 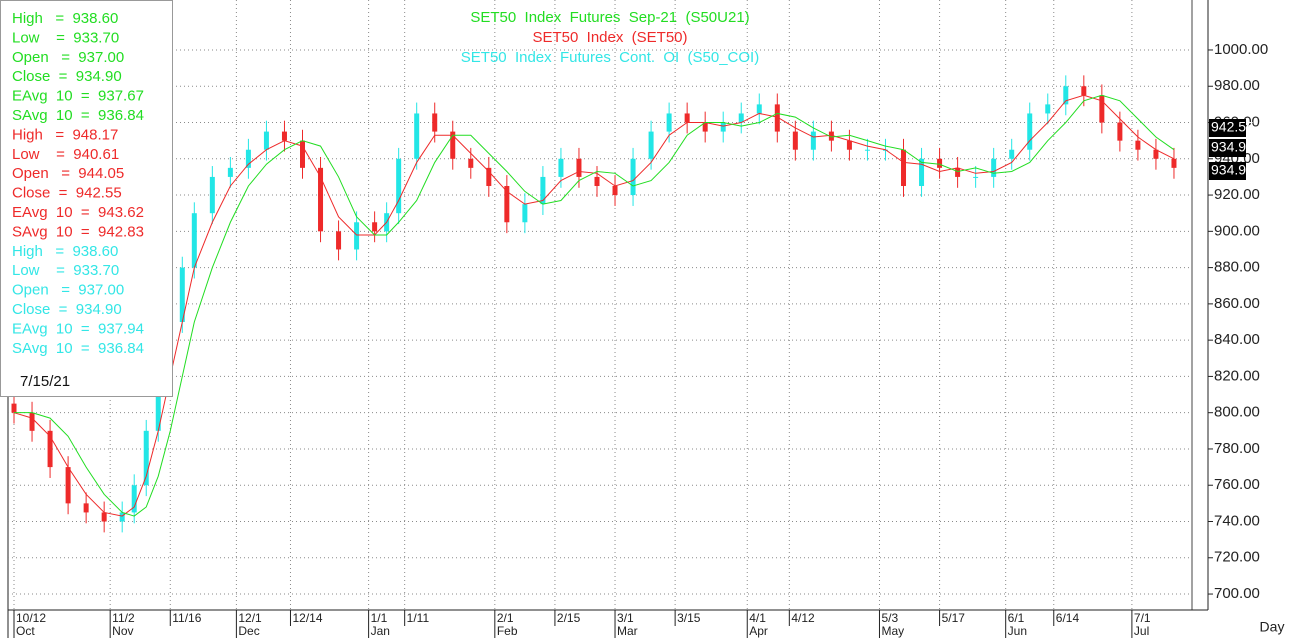 I want to click on x-tick-label: 11/2, so click(x=123, y=618).